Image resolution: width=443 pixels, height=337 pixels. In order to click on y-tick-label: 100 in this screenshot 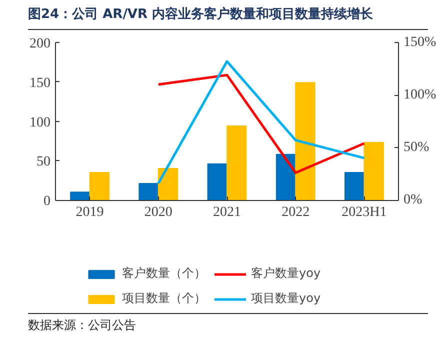, I will do `click(40, 122)`.